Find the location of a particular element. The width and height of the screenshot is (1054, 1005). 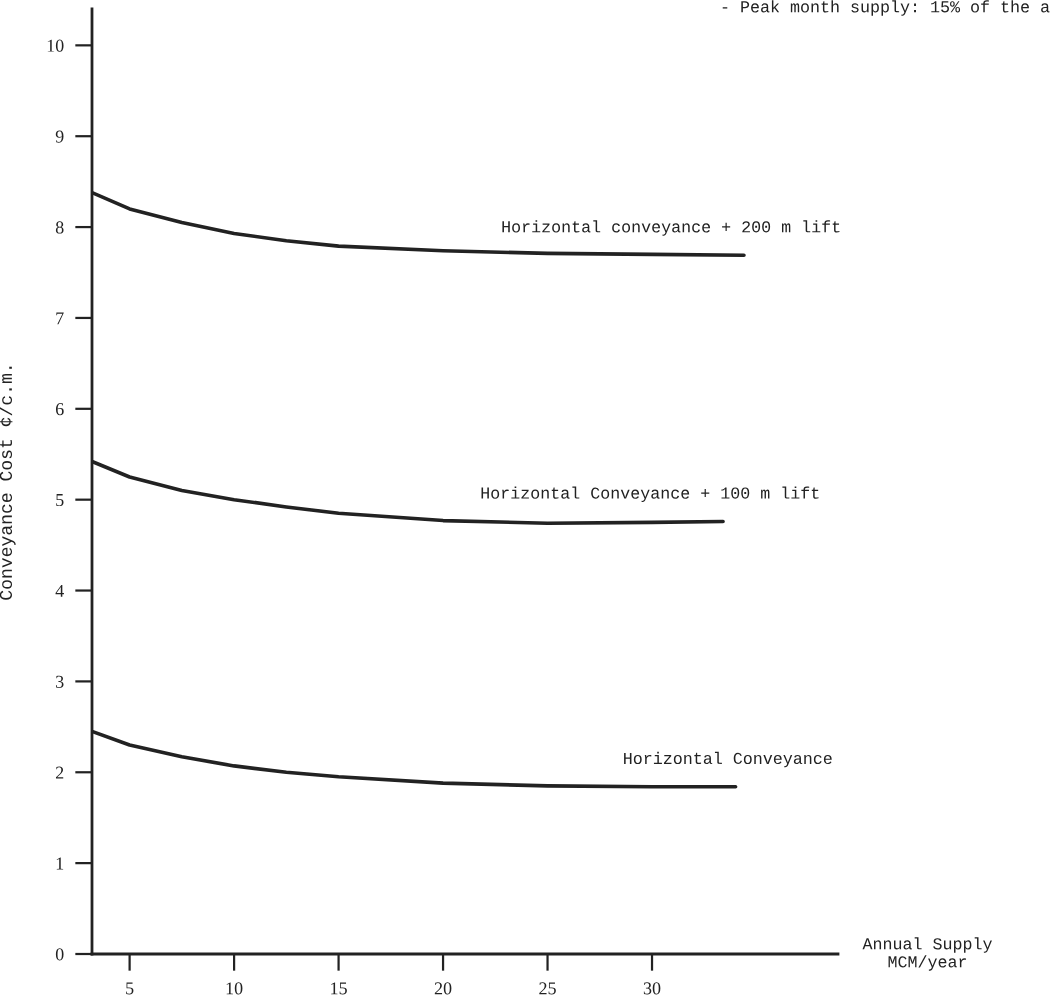

x-tick-label: 20 is located at coordinates (443, 988).